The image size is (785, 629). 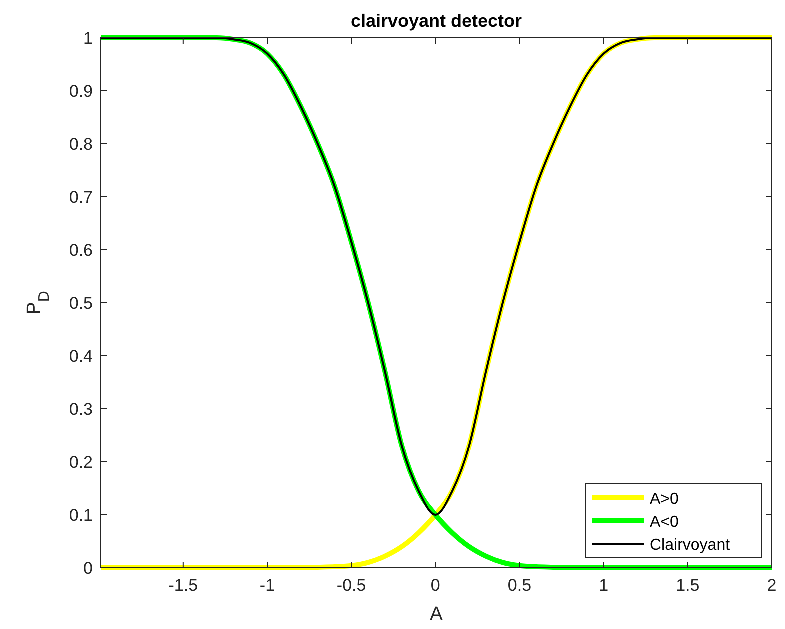 I want to click on y-tick-label: 0.3, so click(x=81, y=409).